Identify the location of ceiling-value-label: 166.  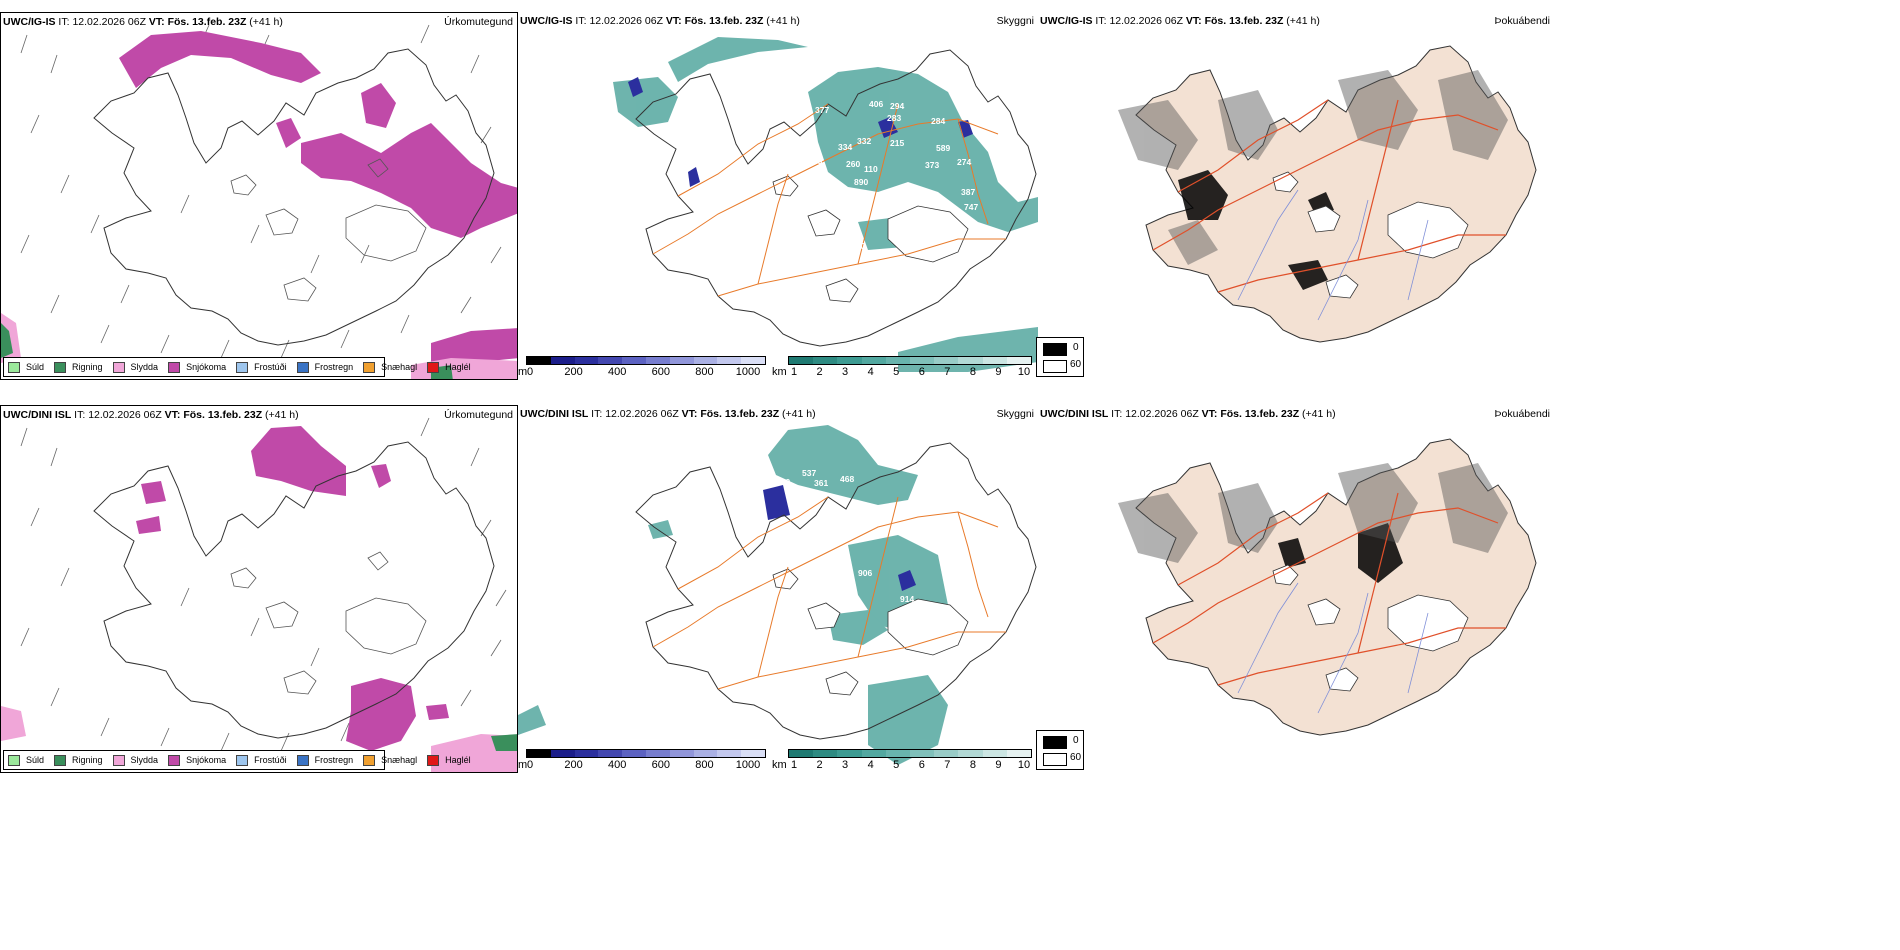
(920, 612).